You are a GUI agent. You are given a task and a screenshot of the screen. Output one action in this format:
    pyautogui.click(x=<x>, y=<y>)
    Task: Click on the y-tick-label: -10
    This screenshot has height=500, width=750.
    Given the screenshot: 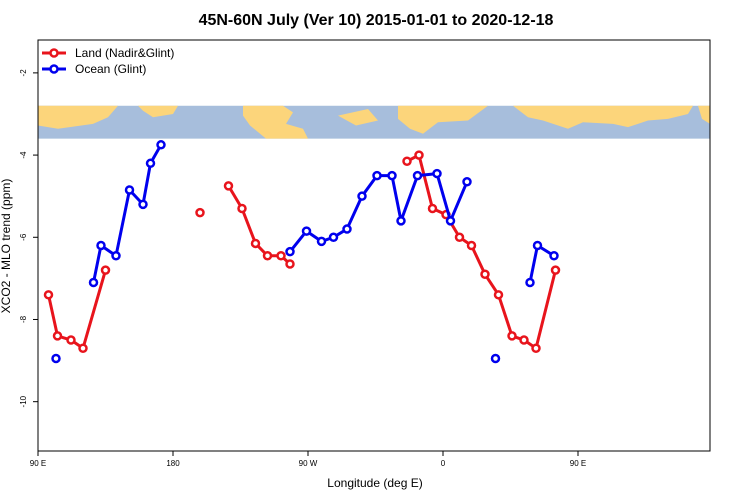 What is the action you would take?
    pyautogui.click(x=23, y=401)
    